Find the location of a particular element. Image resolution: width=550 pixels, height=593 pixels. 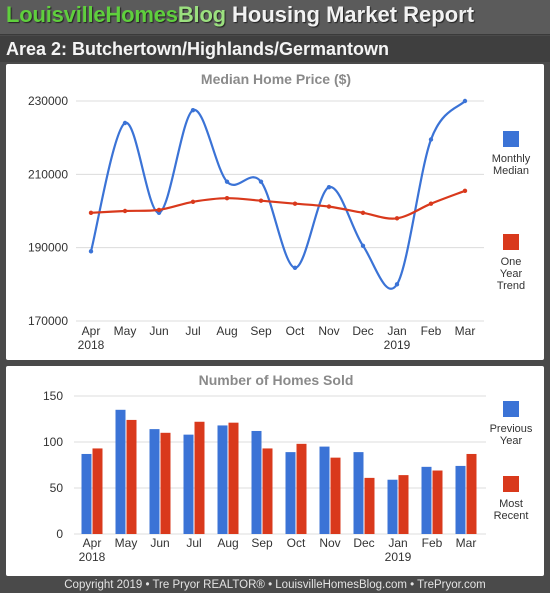

brand-logo: LouisvilleHomesBlog is located at coordinates (116, 15).